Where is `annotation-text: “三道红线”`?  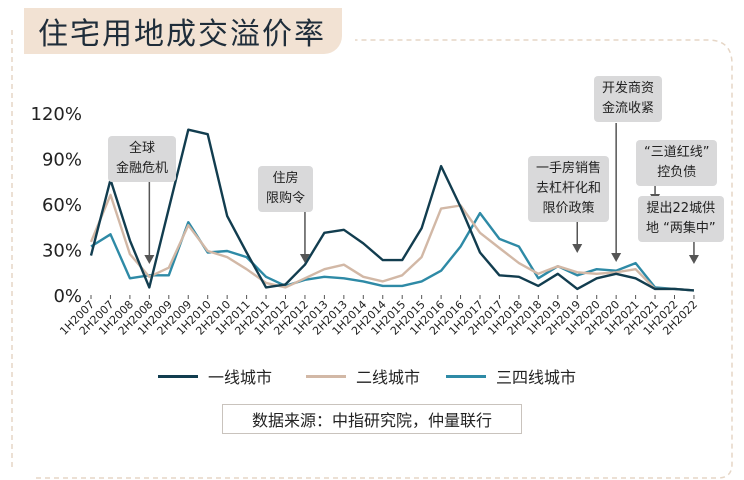 annotation-text: “三道红线” is located at coordinates (677, 152).